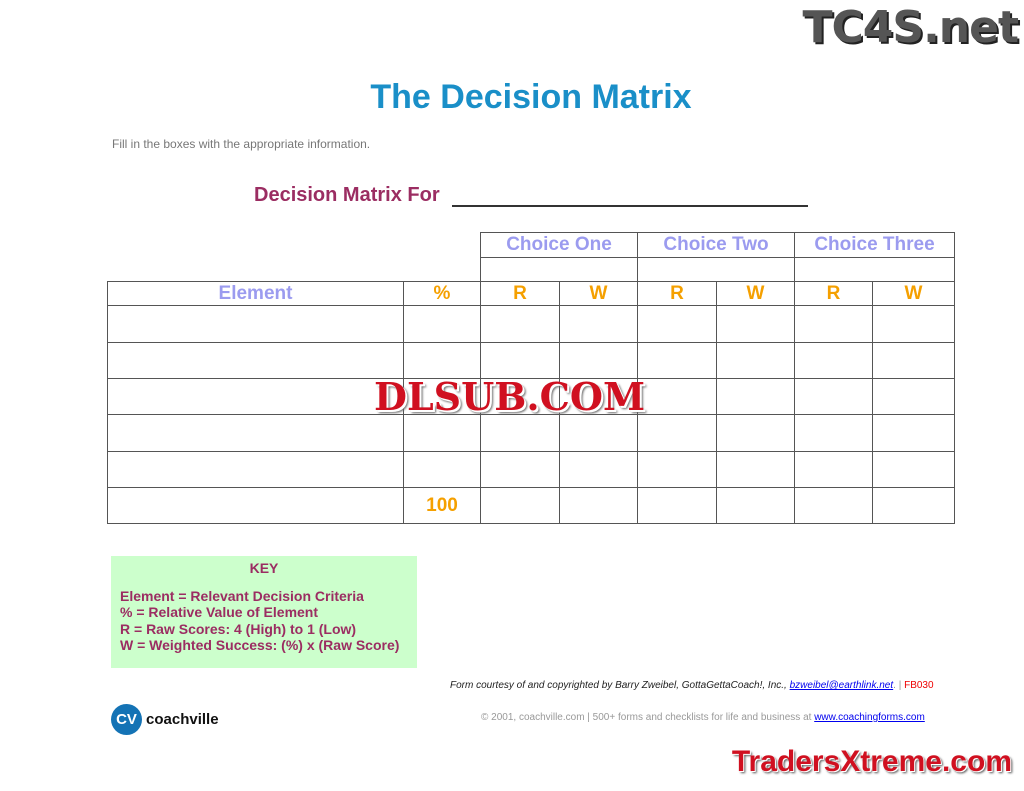 This screenshot has height=791, width=1024. Describe the element at coordinates (531, 97) in the screenshot. I see `page-title: The Decision Matrix` at that location.